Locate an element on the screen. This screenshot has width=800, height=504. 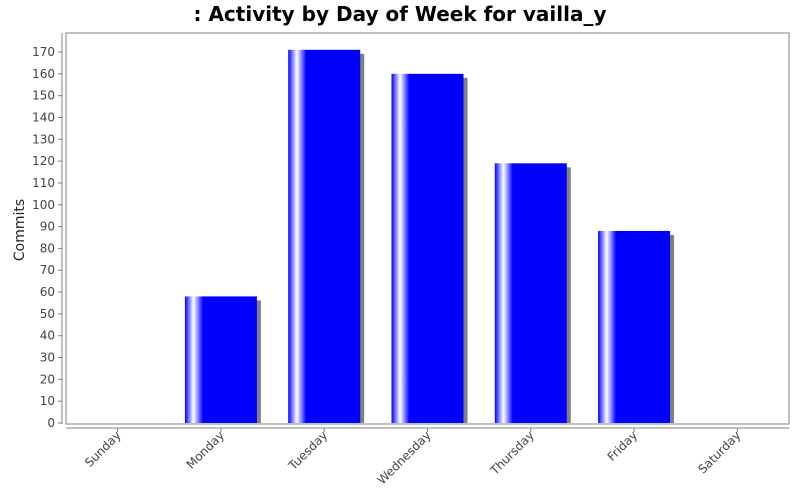
y-tick-label: 110 is located at coordinates (43, 183).